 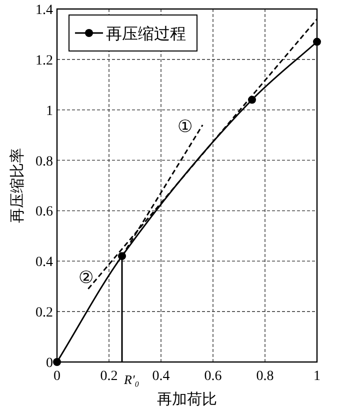 I want to click on y-tick-label: 1, so click(x=49, y=111).